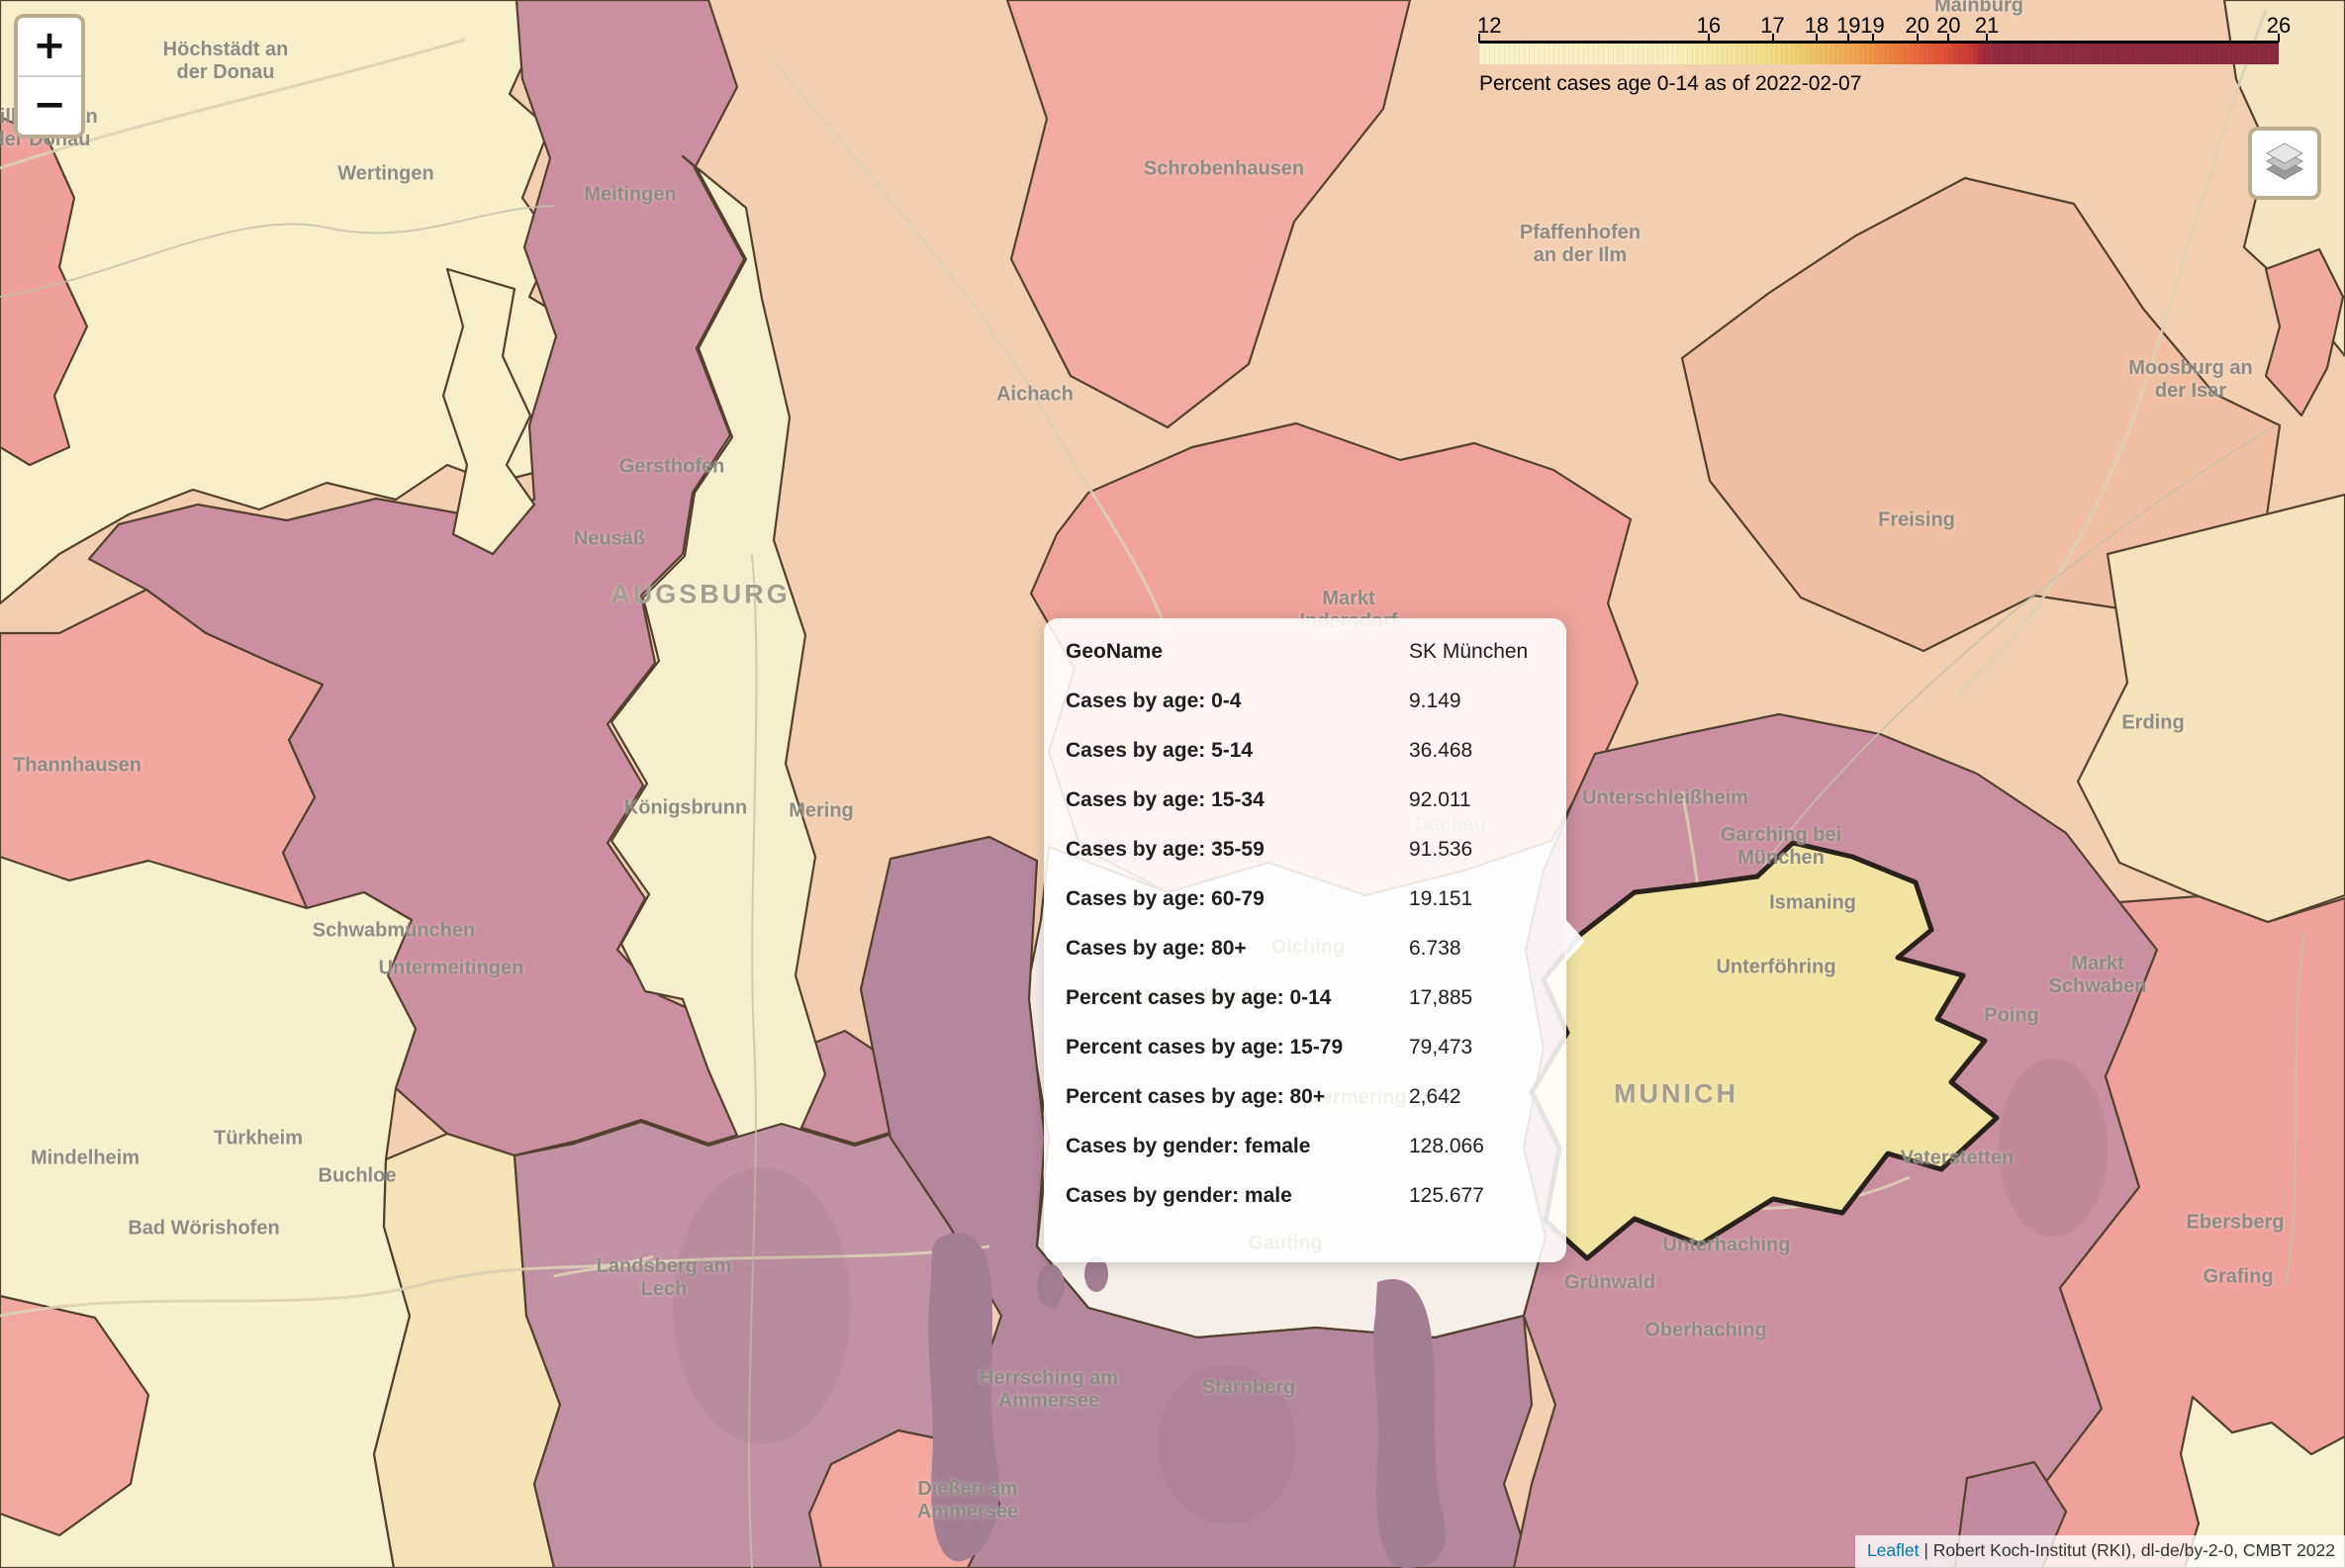 This screenshot has height=1568, width=2345. What do you see at coordinates (1435, 1096) in the screenshot?
I see `popup-row-value: 2,642` at bounding box center [1435, 1096].